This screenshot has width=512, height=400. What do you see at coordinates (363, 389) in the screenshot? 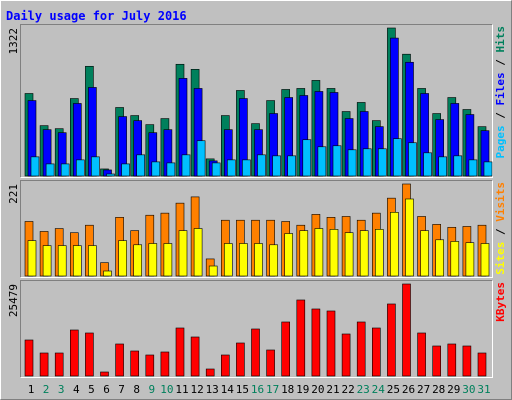
I see `x-tick-label: 23` at bounding box center [363, 389].